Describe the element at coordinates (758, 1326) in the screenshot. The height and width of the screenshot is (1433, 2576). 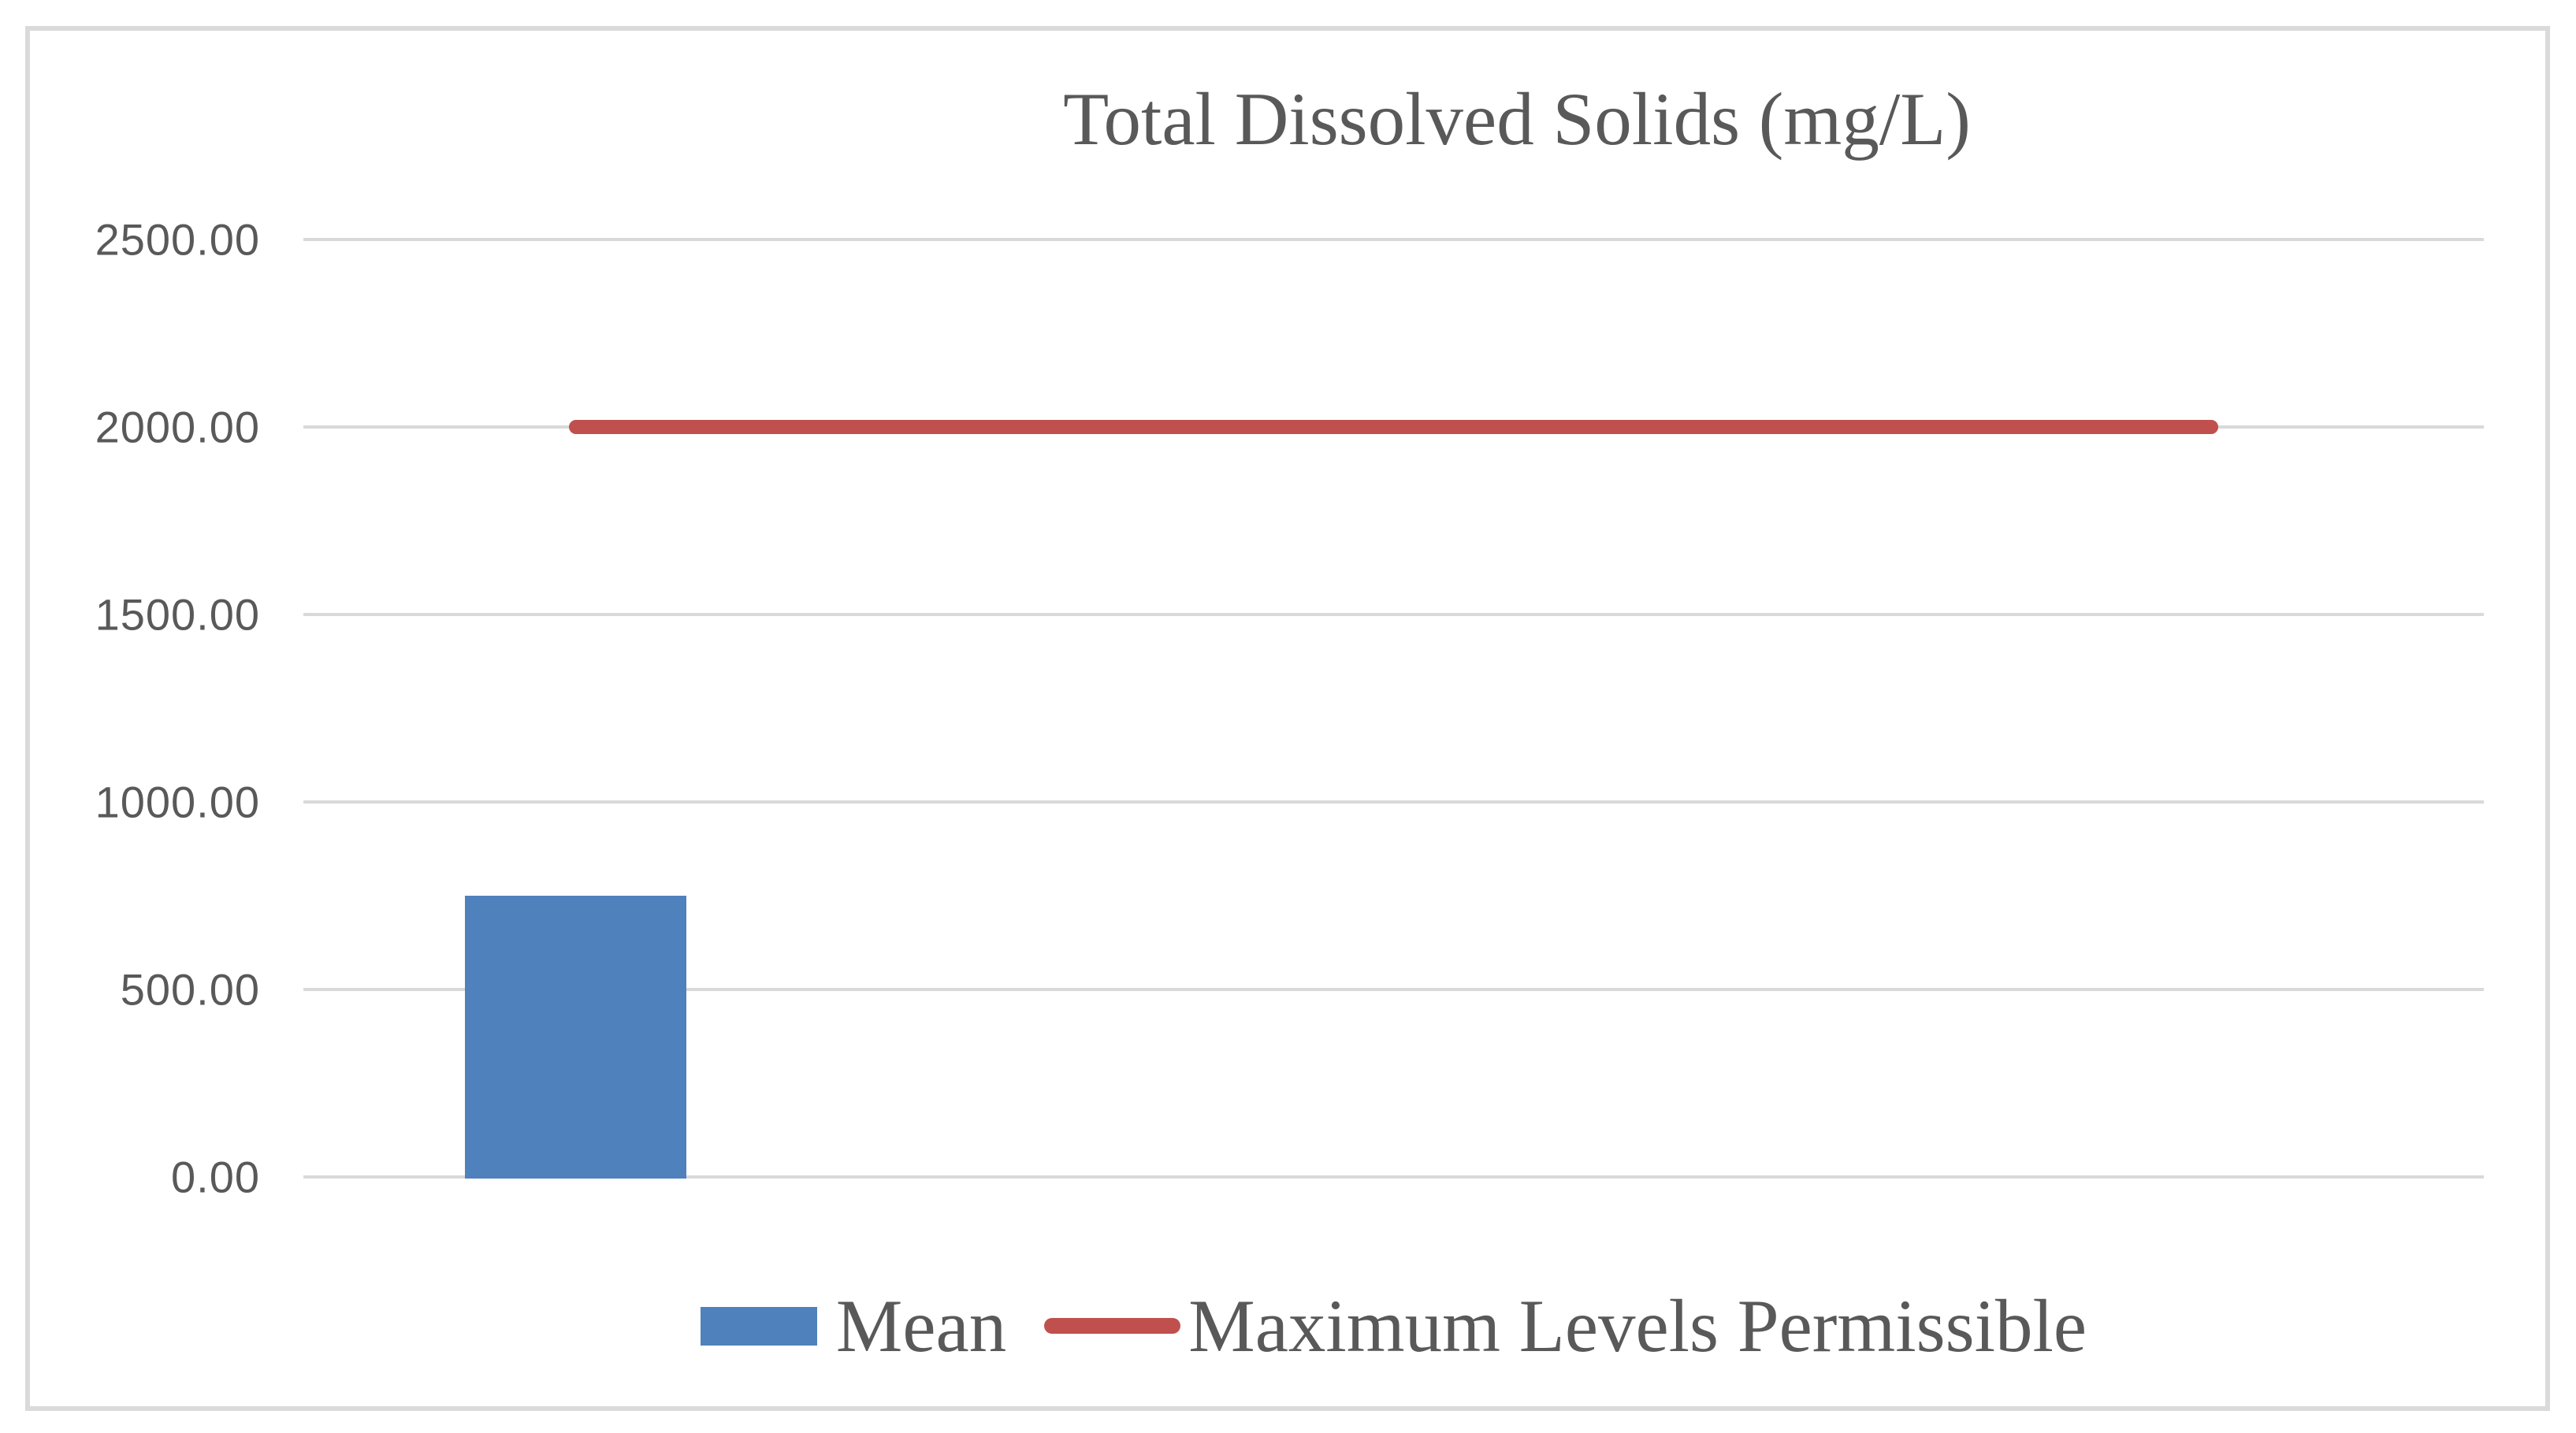
I see `legend-bar-swatch-icon` at that location.